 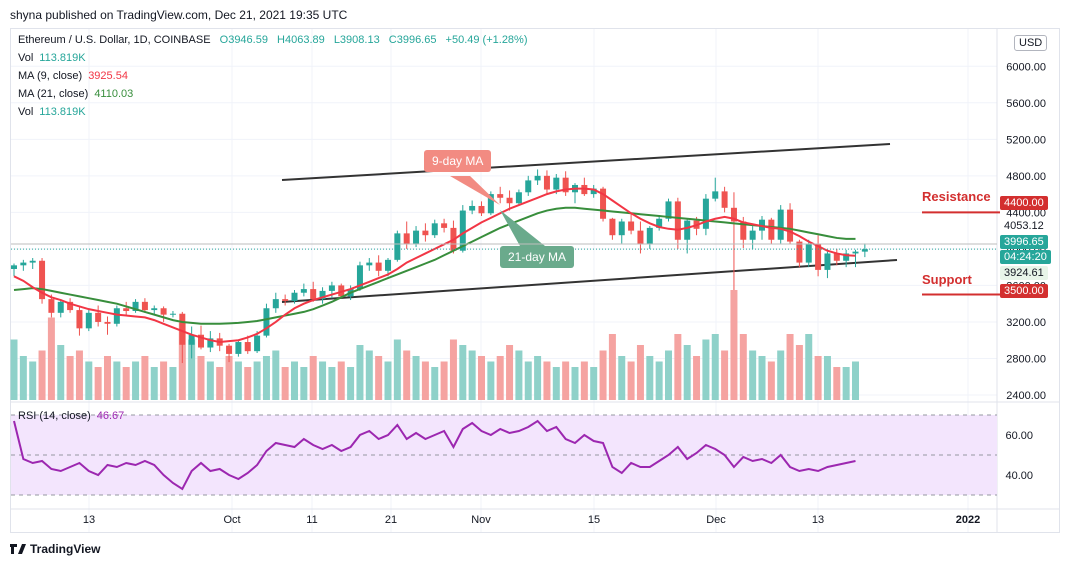 What do you see at coordinates (243, 40) in the screenshot?
I see `ohlc-open: O3946.59` at bounding box center [243, 40].